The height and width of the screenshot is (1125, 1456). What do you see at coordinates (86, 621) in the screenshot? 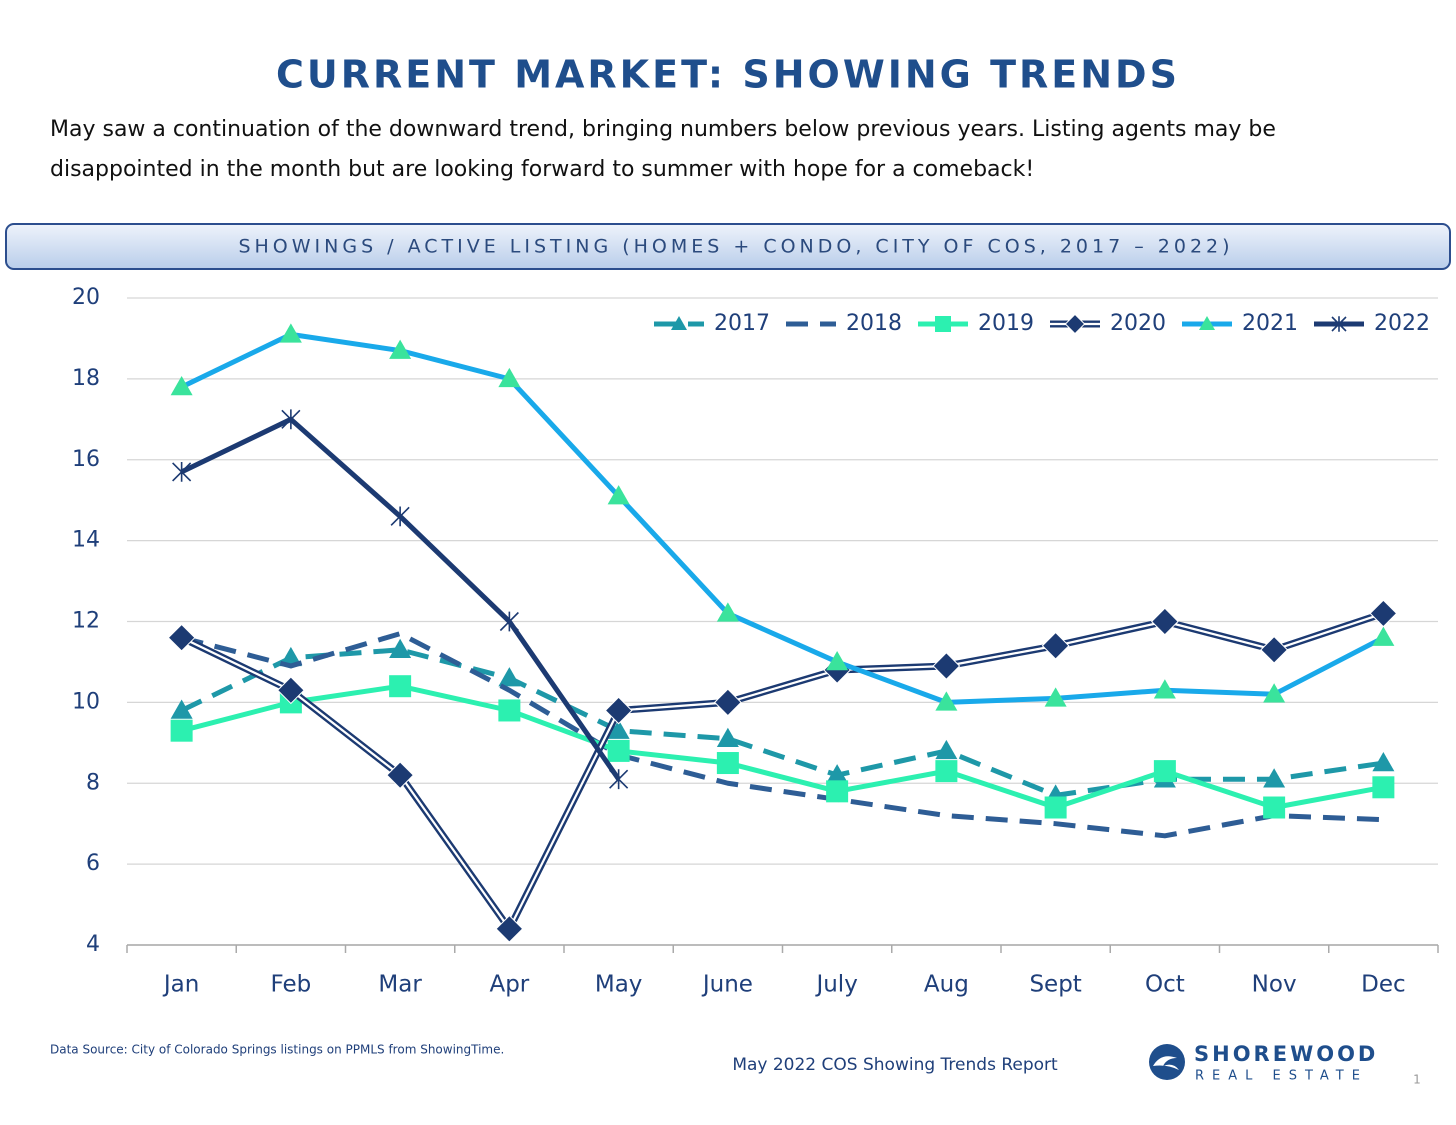
I see `y-tick-label: 12` at bounding box center [86, 621].